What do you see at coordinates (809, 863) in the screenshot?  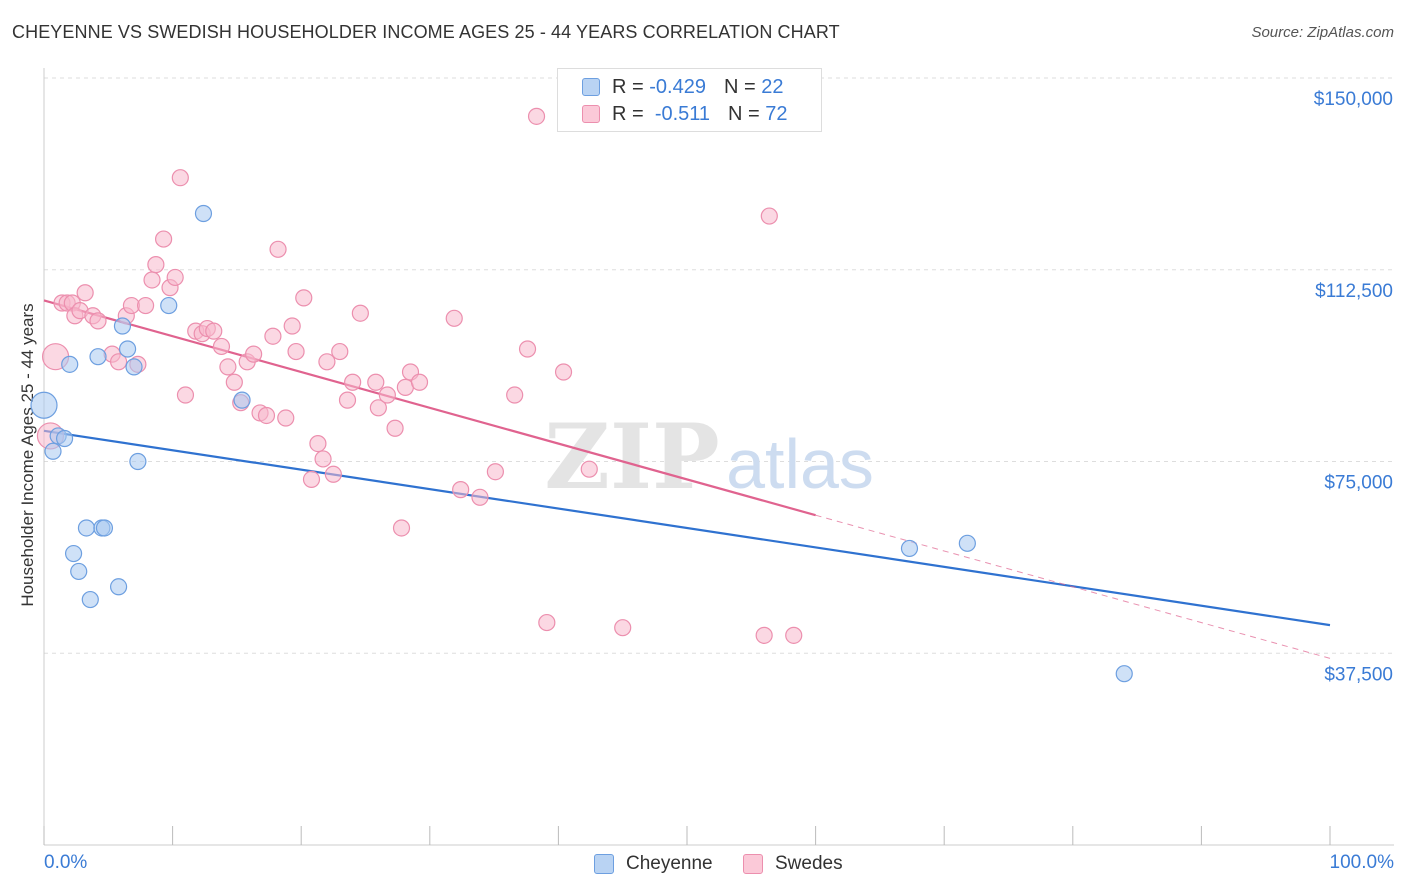 I see `bottom-legend-label-swedes: Swedes` at bounding box center [809, 863].